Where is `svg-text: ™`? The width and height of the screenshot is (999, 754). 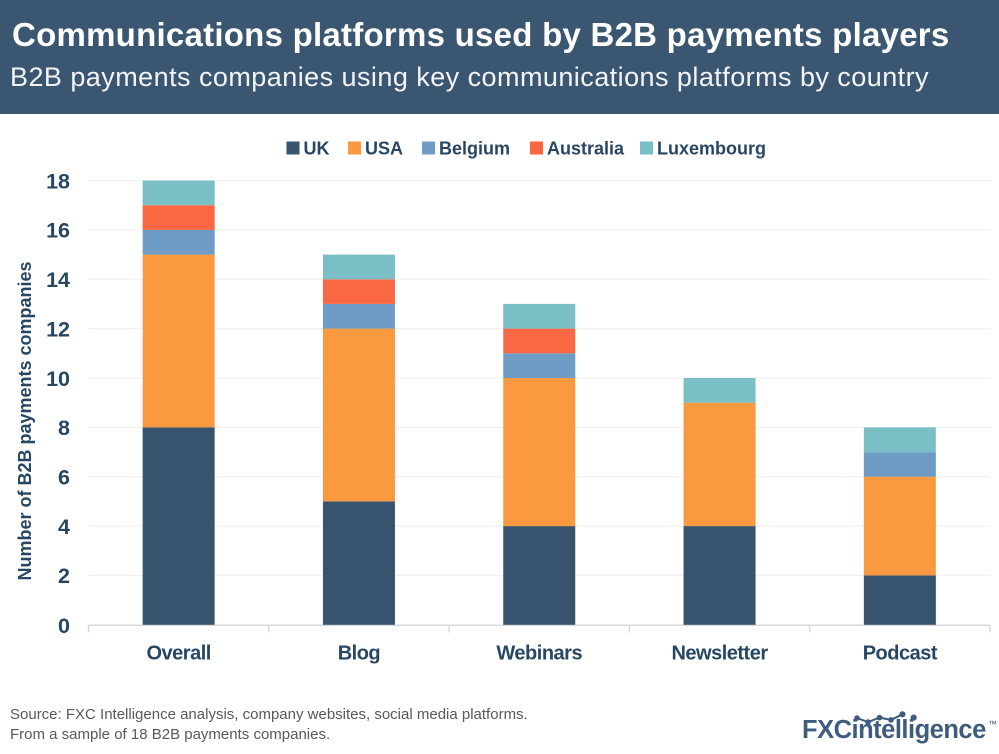
svg-text: ™ is located at coordinates (992, 724).